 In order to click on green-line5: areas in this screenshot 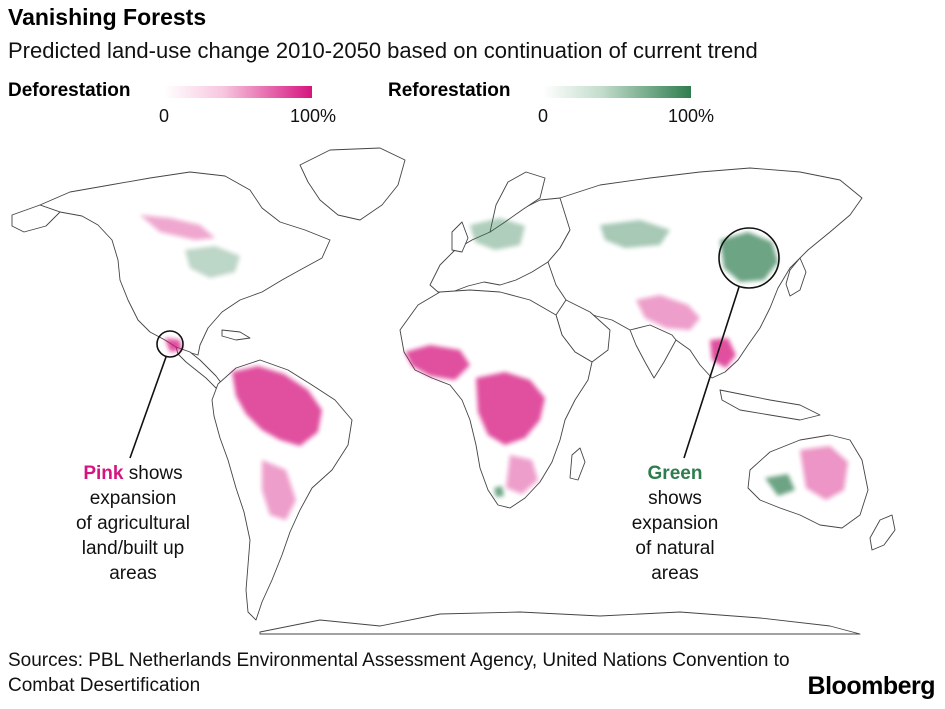, I will do `click(675, 573)`.